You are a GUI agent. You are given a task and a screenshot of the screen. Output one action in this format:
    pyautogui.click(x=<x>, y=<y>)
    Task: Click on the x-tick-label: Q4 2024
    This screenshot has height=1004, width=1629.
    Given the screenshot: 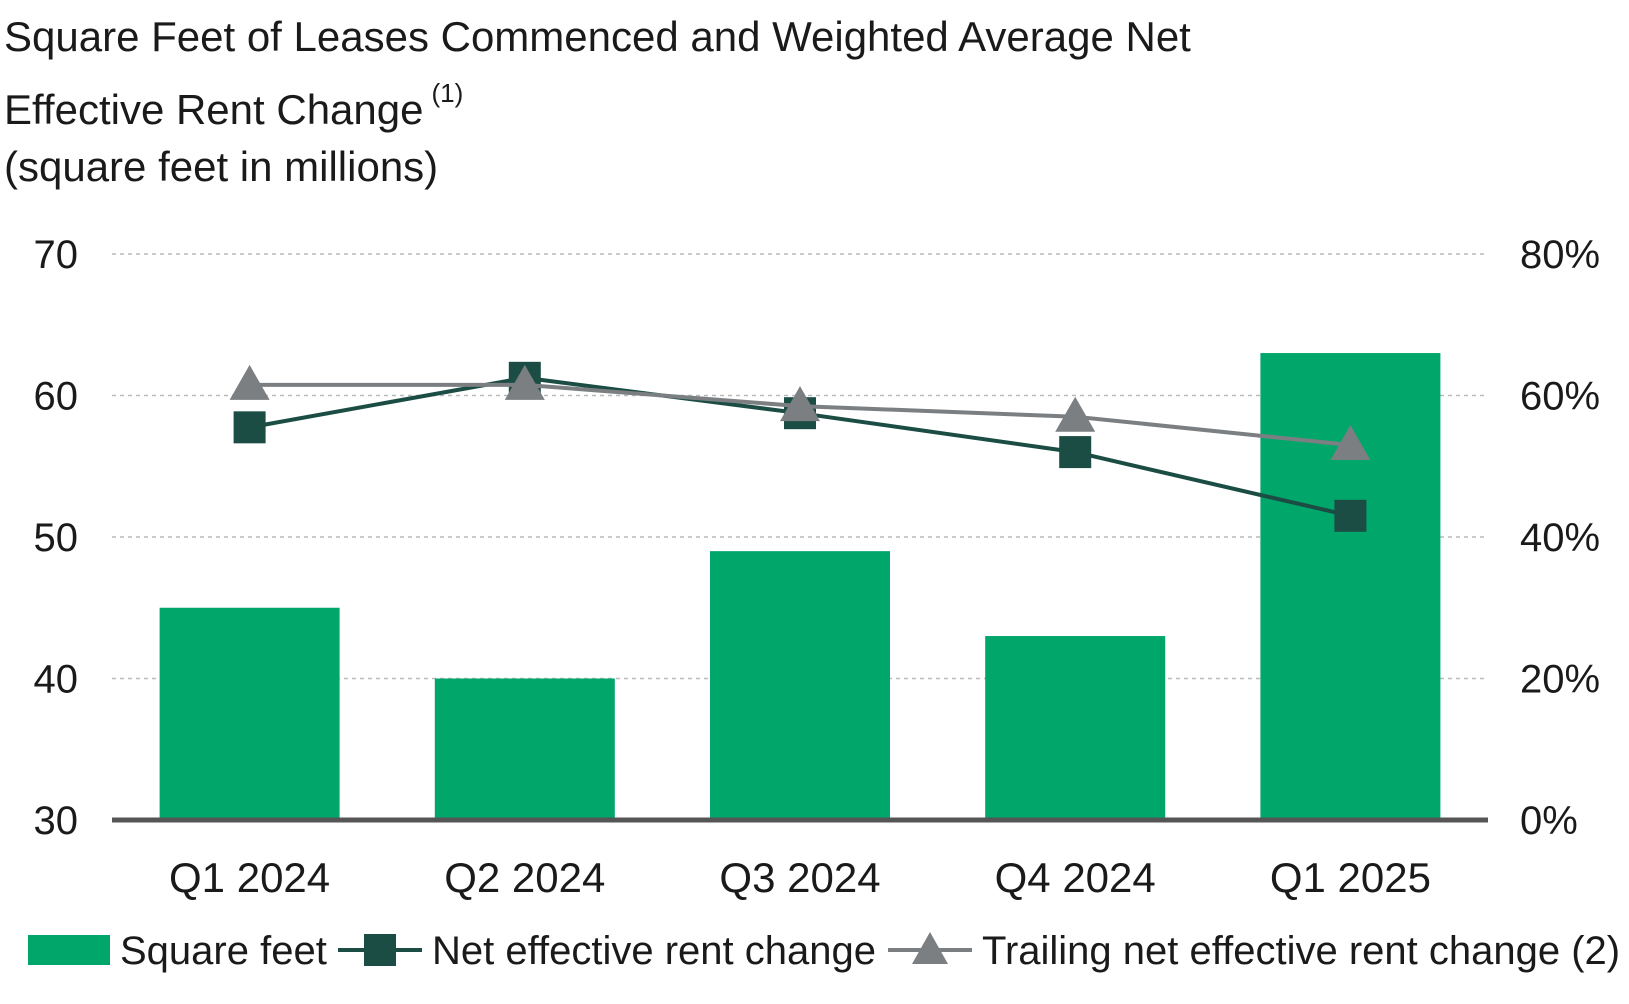 What is the action you would take?
    pyautogui.click(x=1075, y=877)
    